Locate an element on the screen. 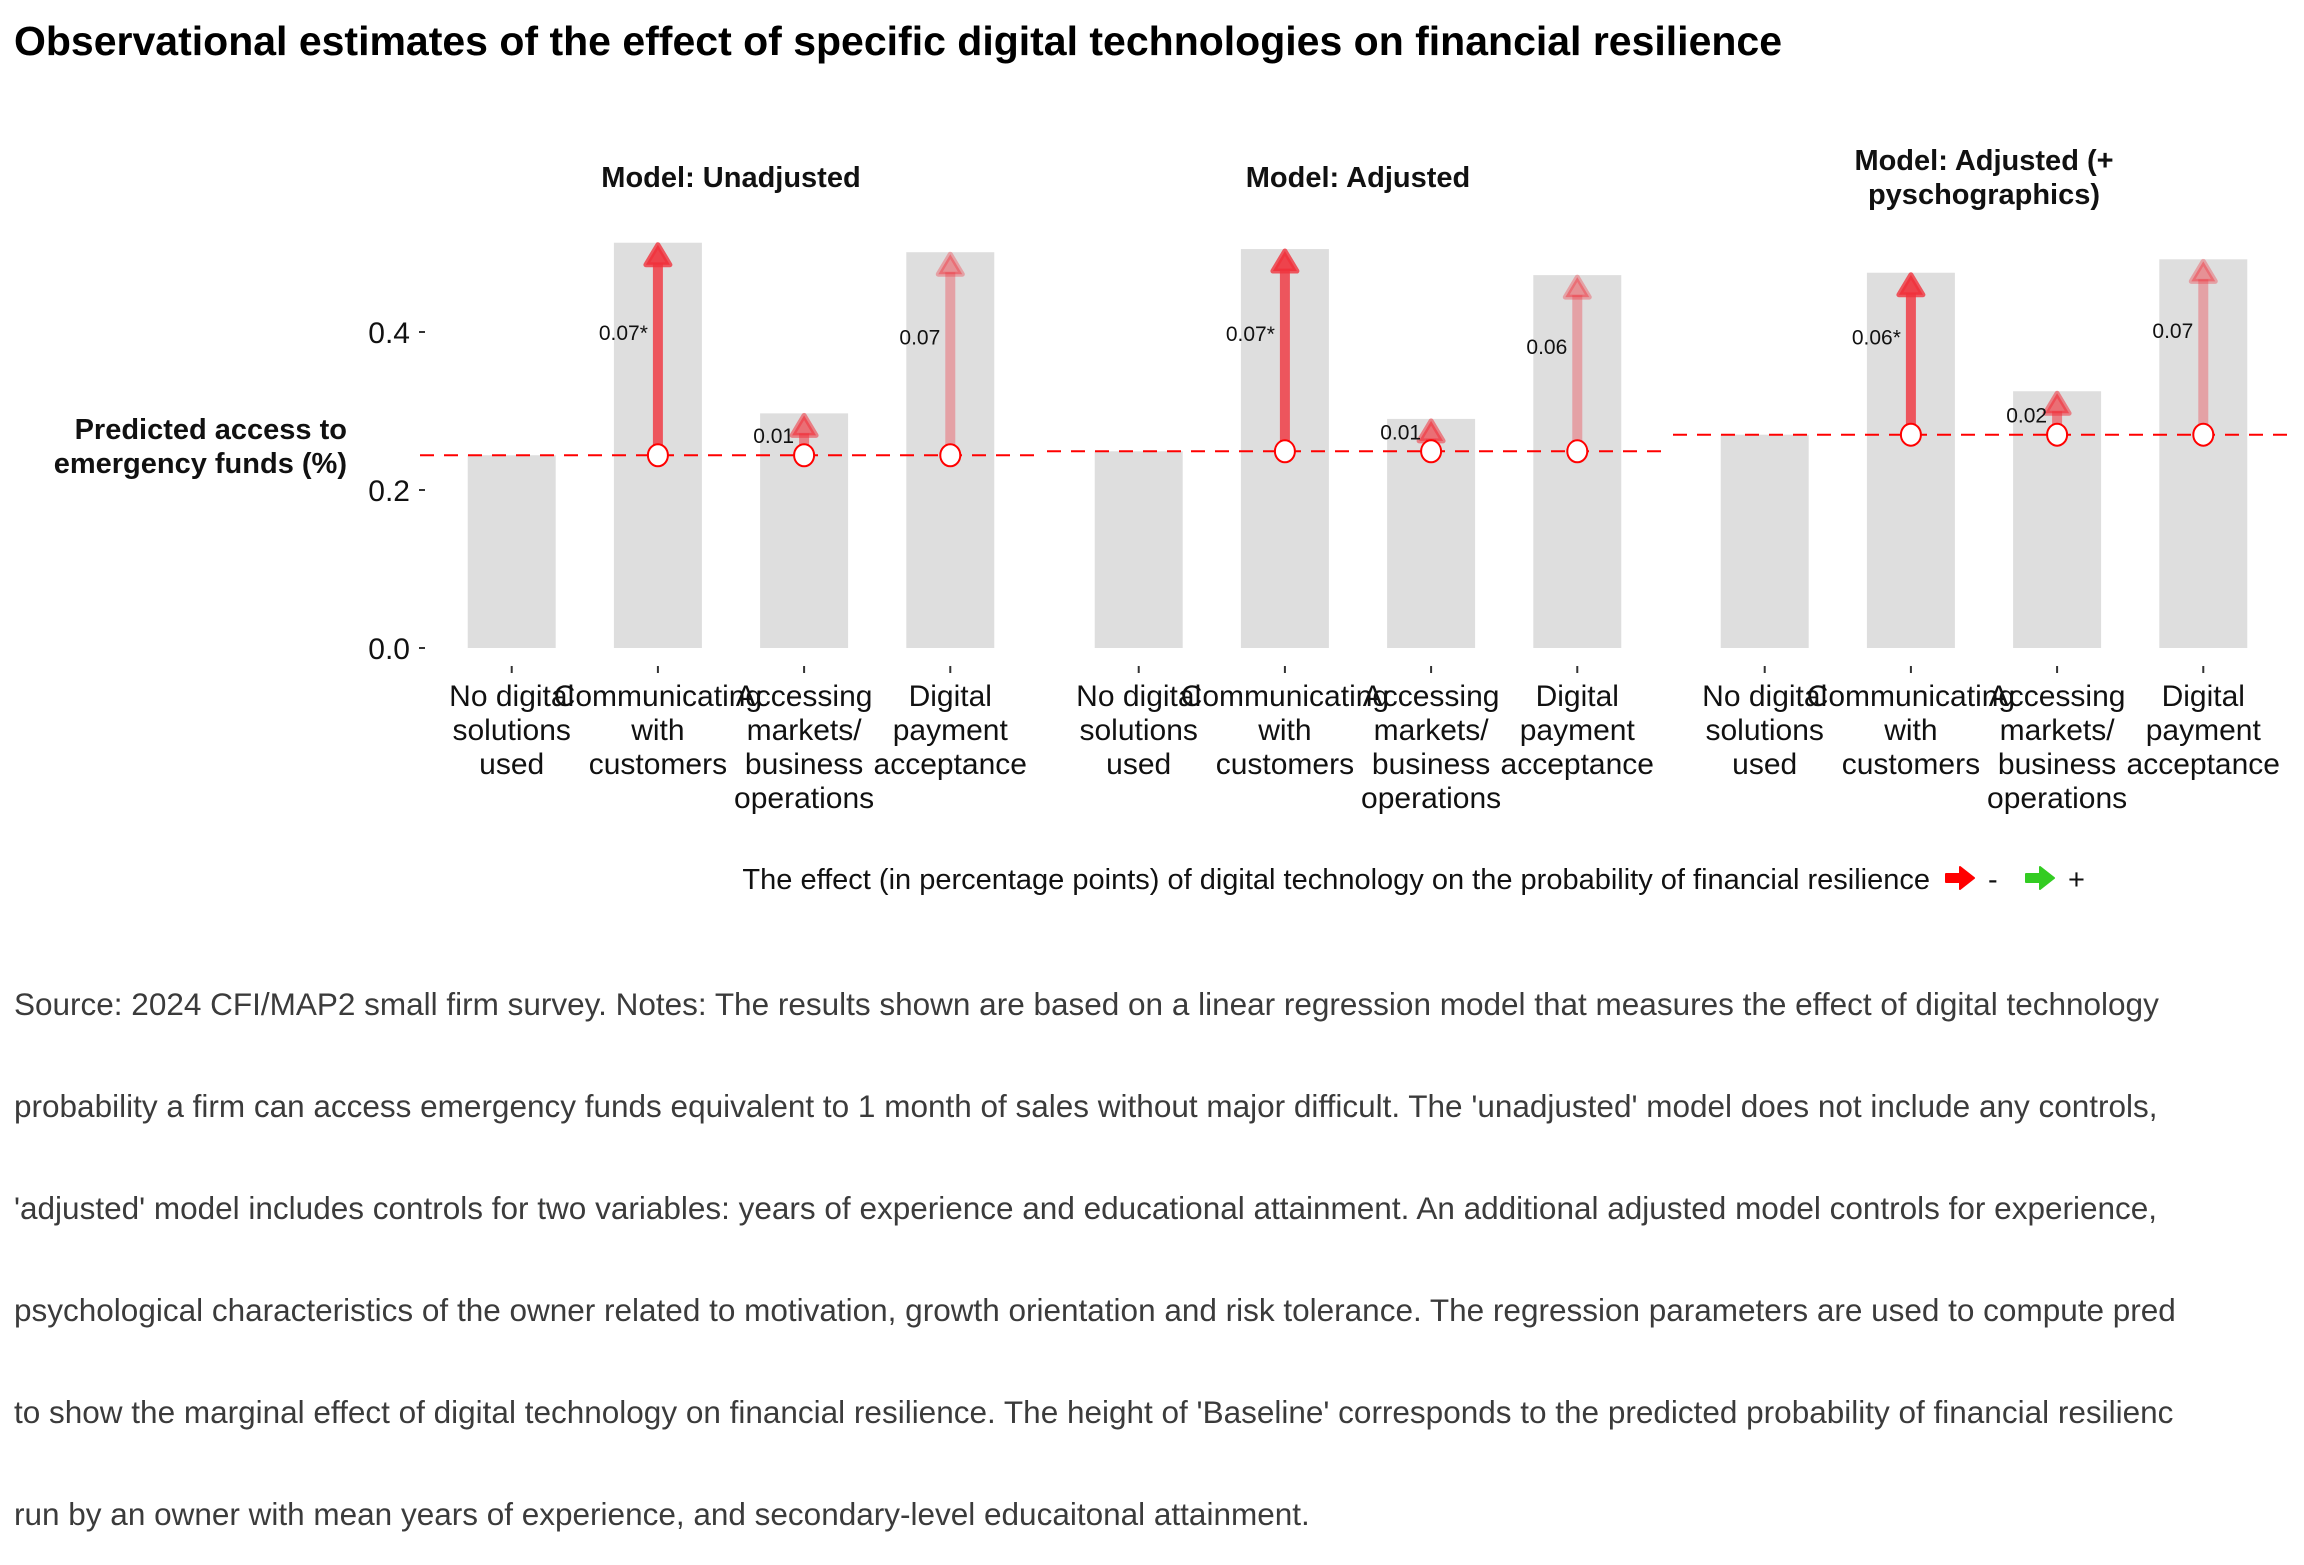 This screenshot has height=1565, width=2304. legend-entry-label: + is located at coordinates (2076, 880).